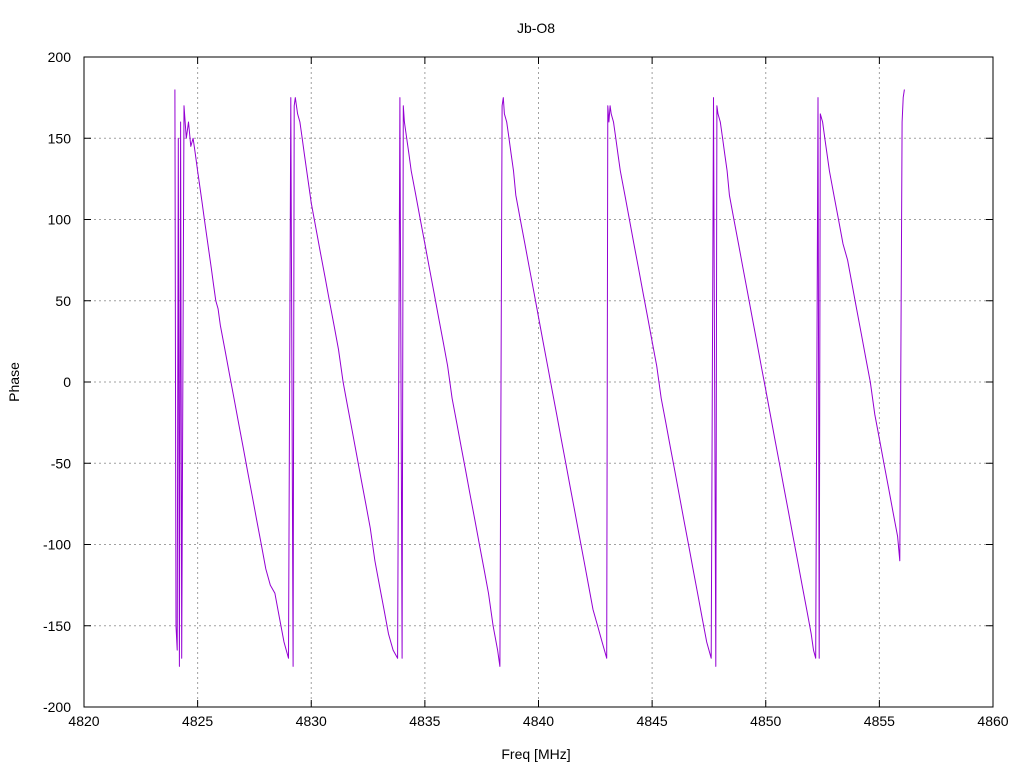  What do you see at coordinates (57, 707) in the screenshot?
I see `y-tick-label: -200` at bounding box center [57, 707].